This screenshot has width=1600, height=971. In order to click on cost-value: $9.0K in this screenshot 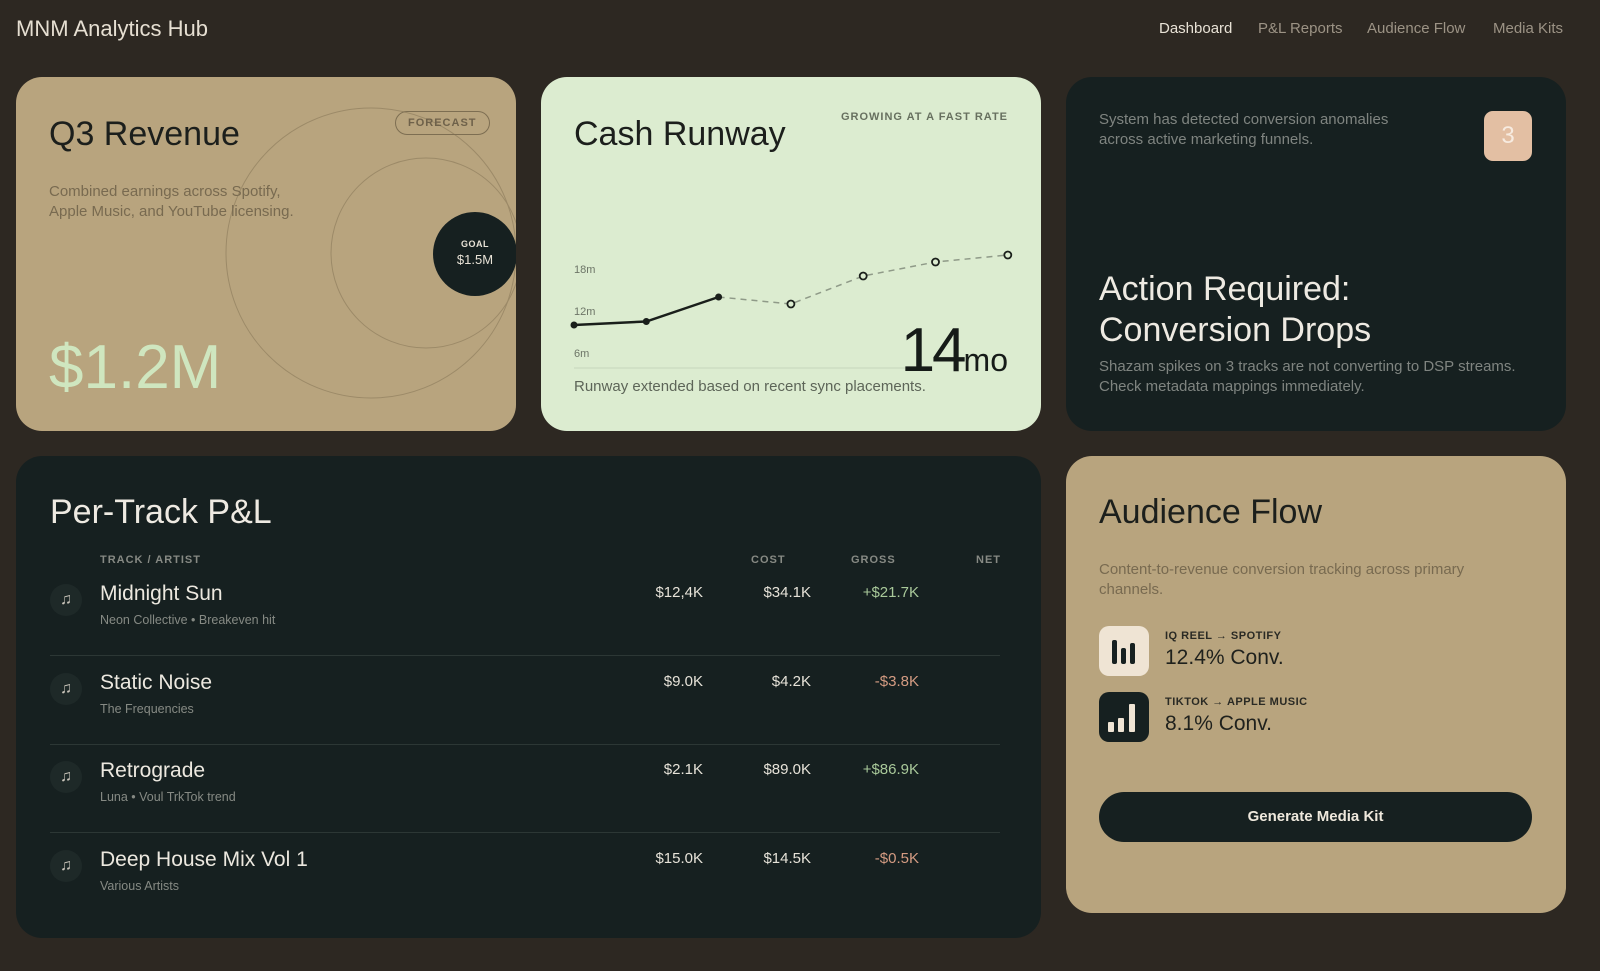, I will do `click(683, 681)`.